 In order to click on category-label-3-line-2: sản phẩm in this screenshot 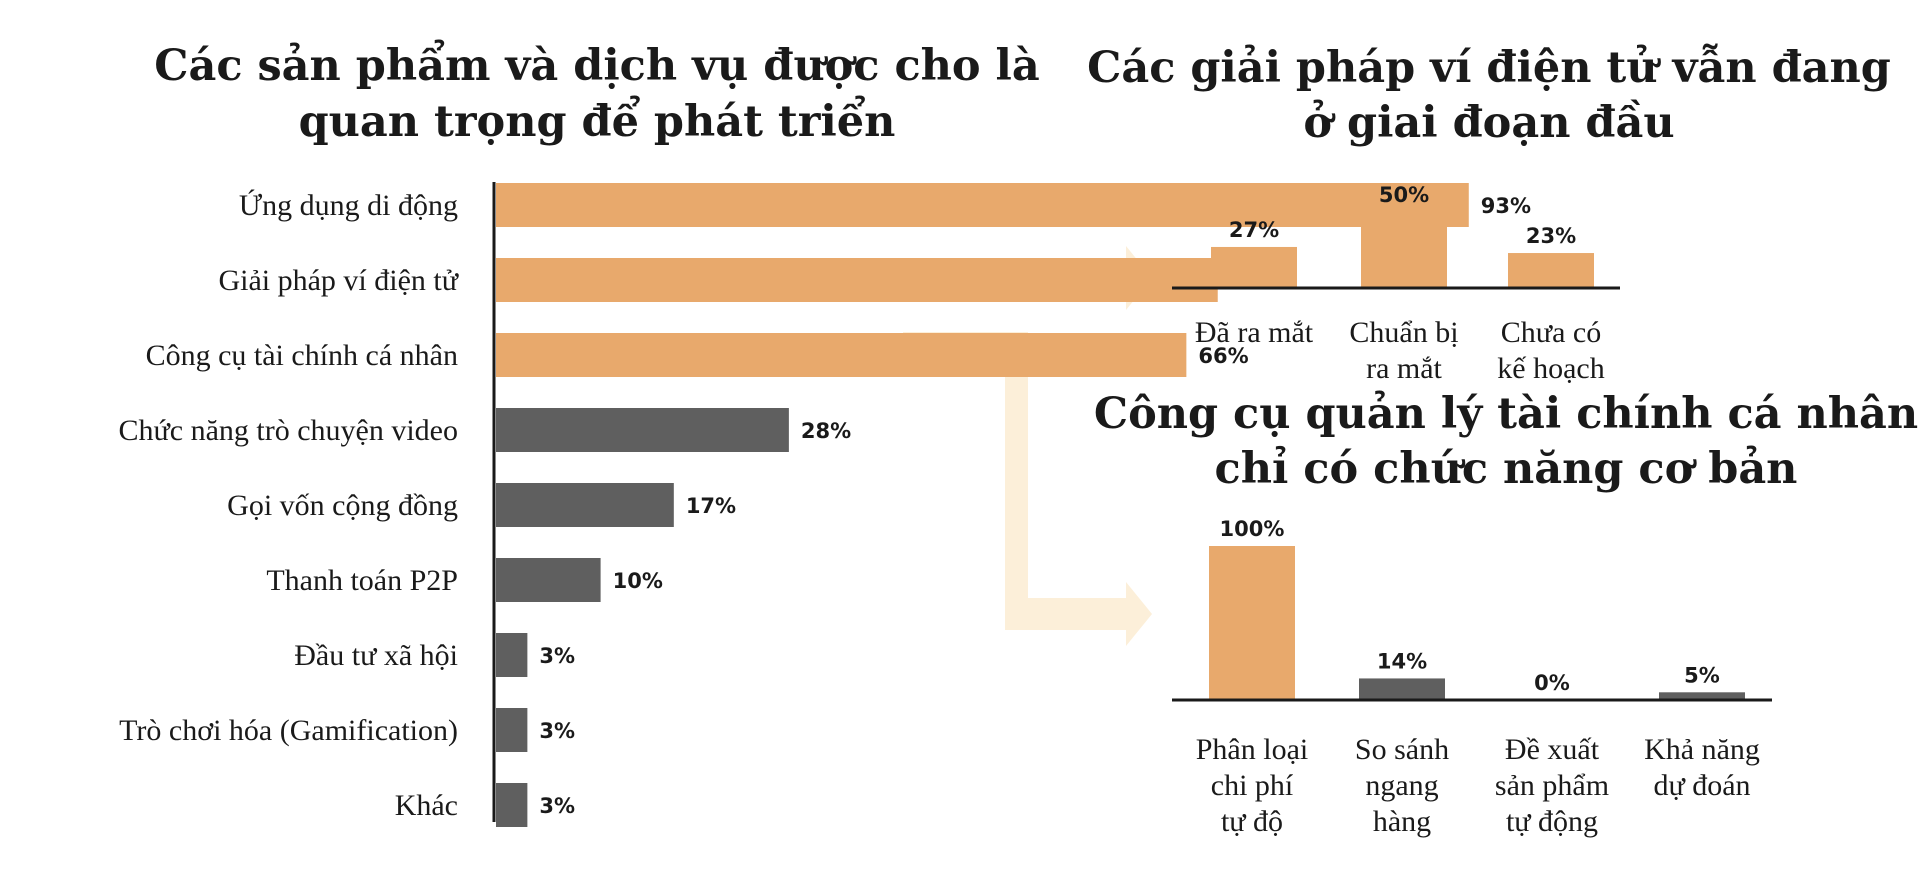, I will do `click(1552, 785)`.